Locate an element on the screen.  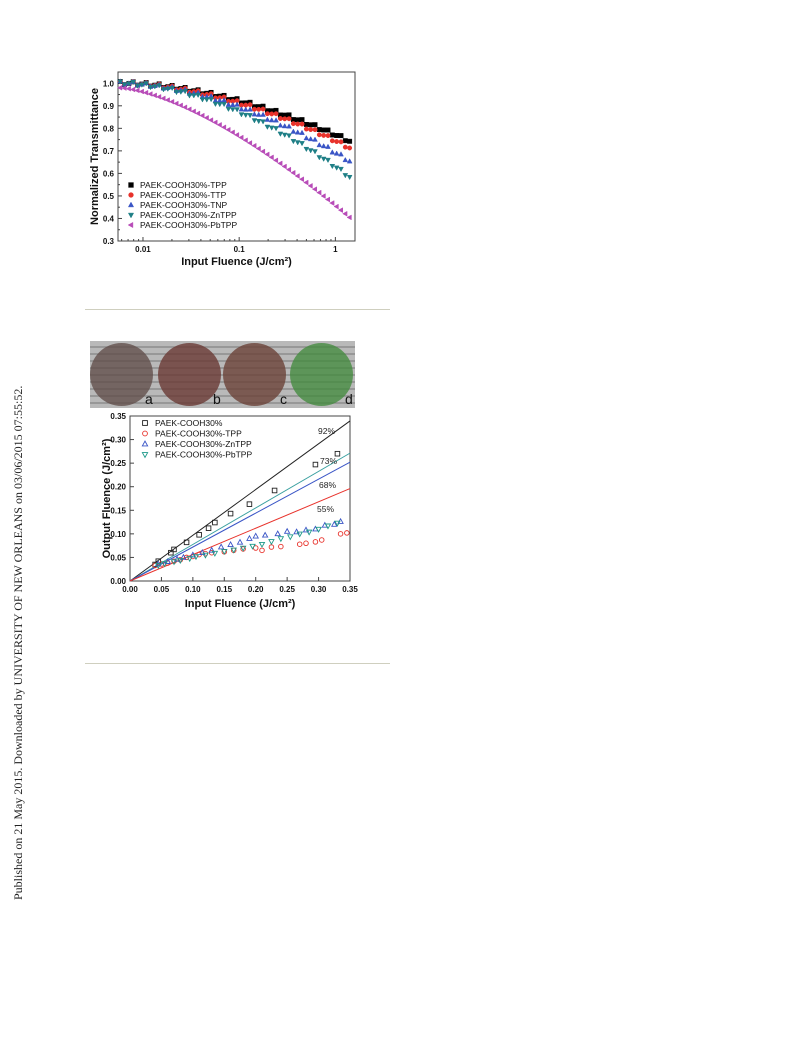
y-tick-label: 0.9 is located at coordinates (109, 106).